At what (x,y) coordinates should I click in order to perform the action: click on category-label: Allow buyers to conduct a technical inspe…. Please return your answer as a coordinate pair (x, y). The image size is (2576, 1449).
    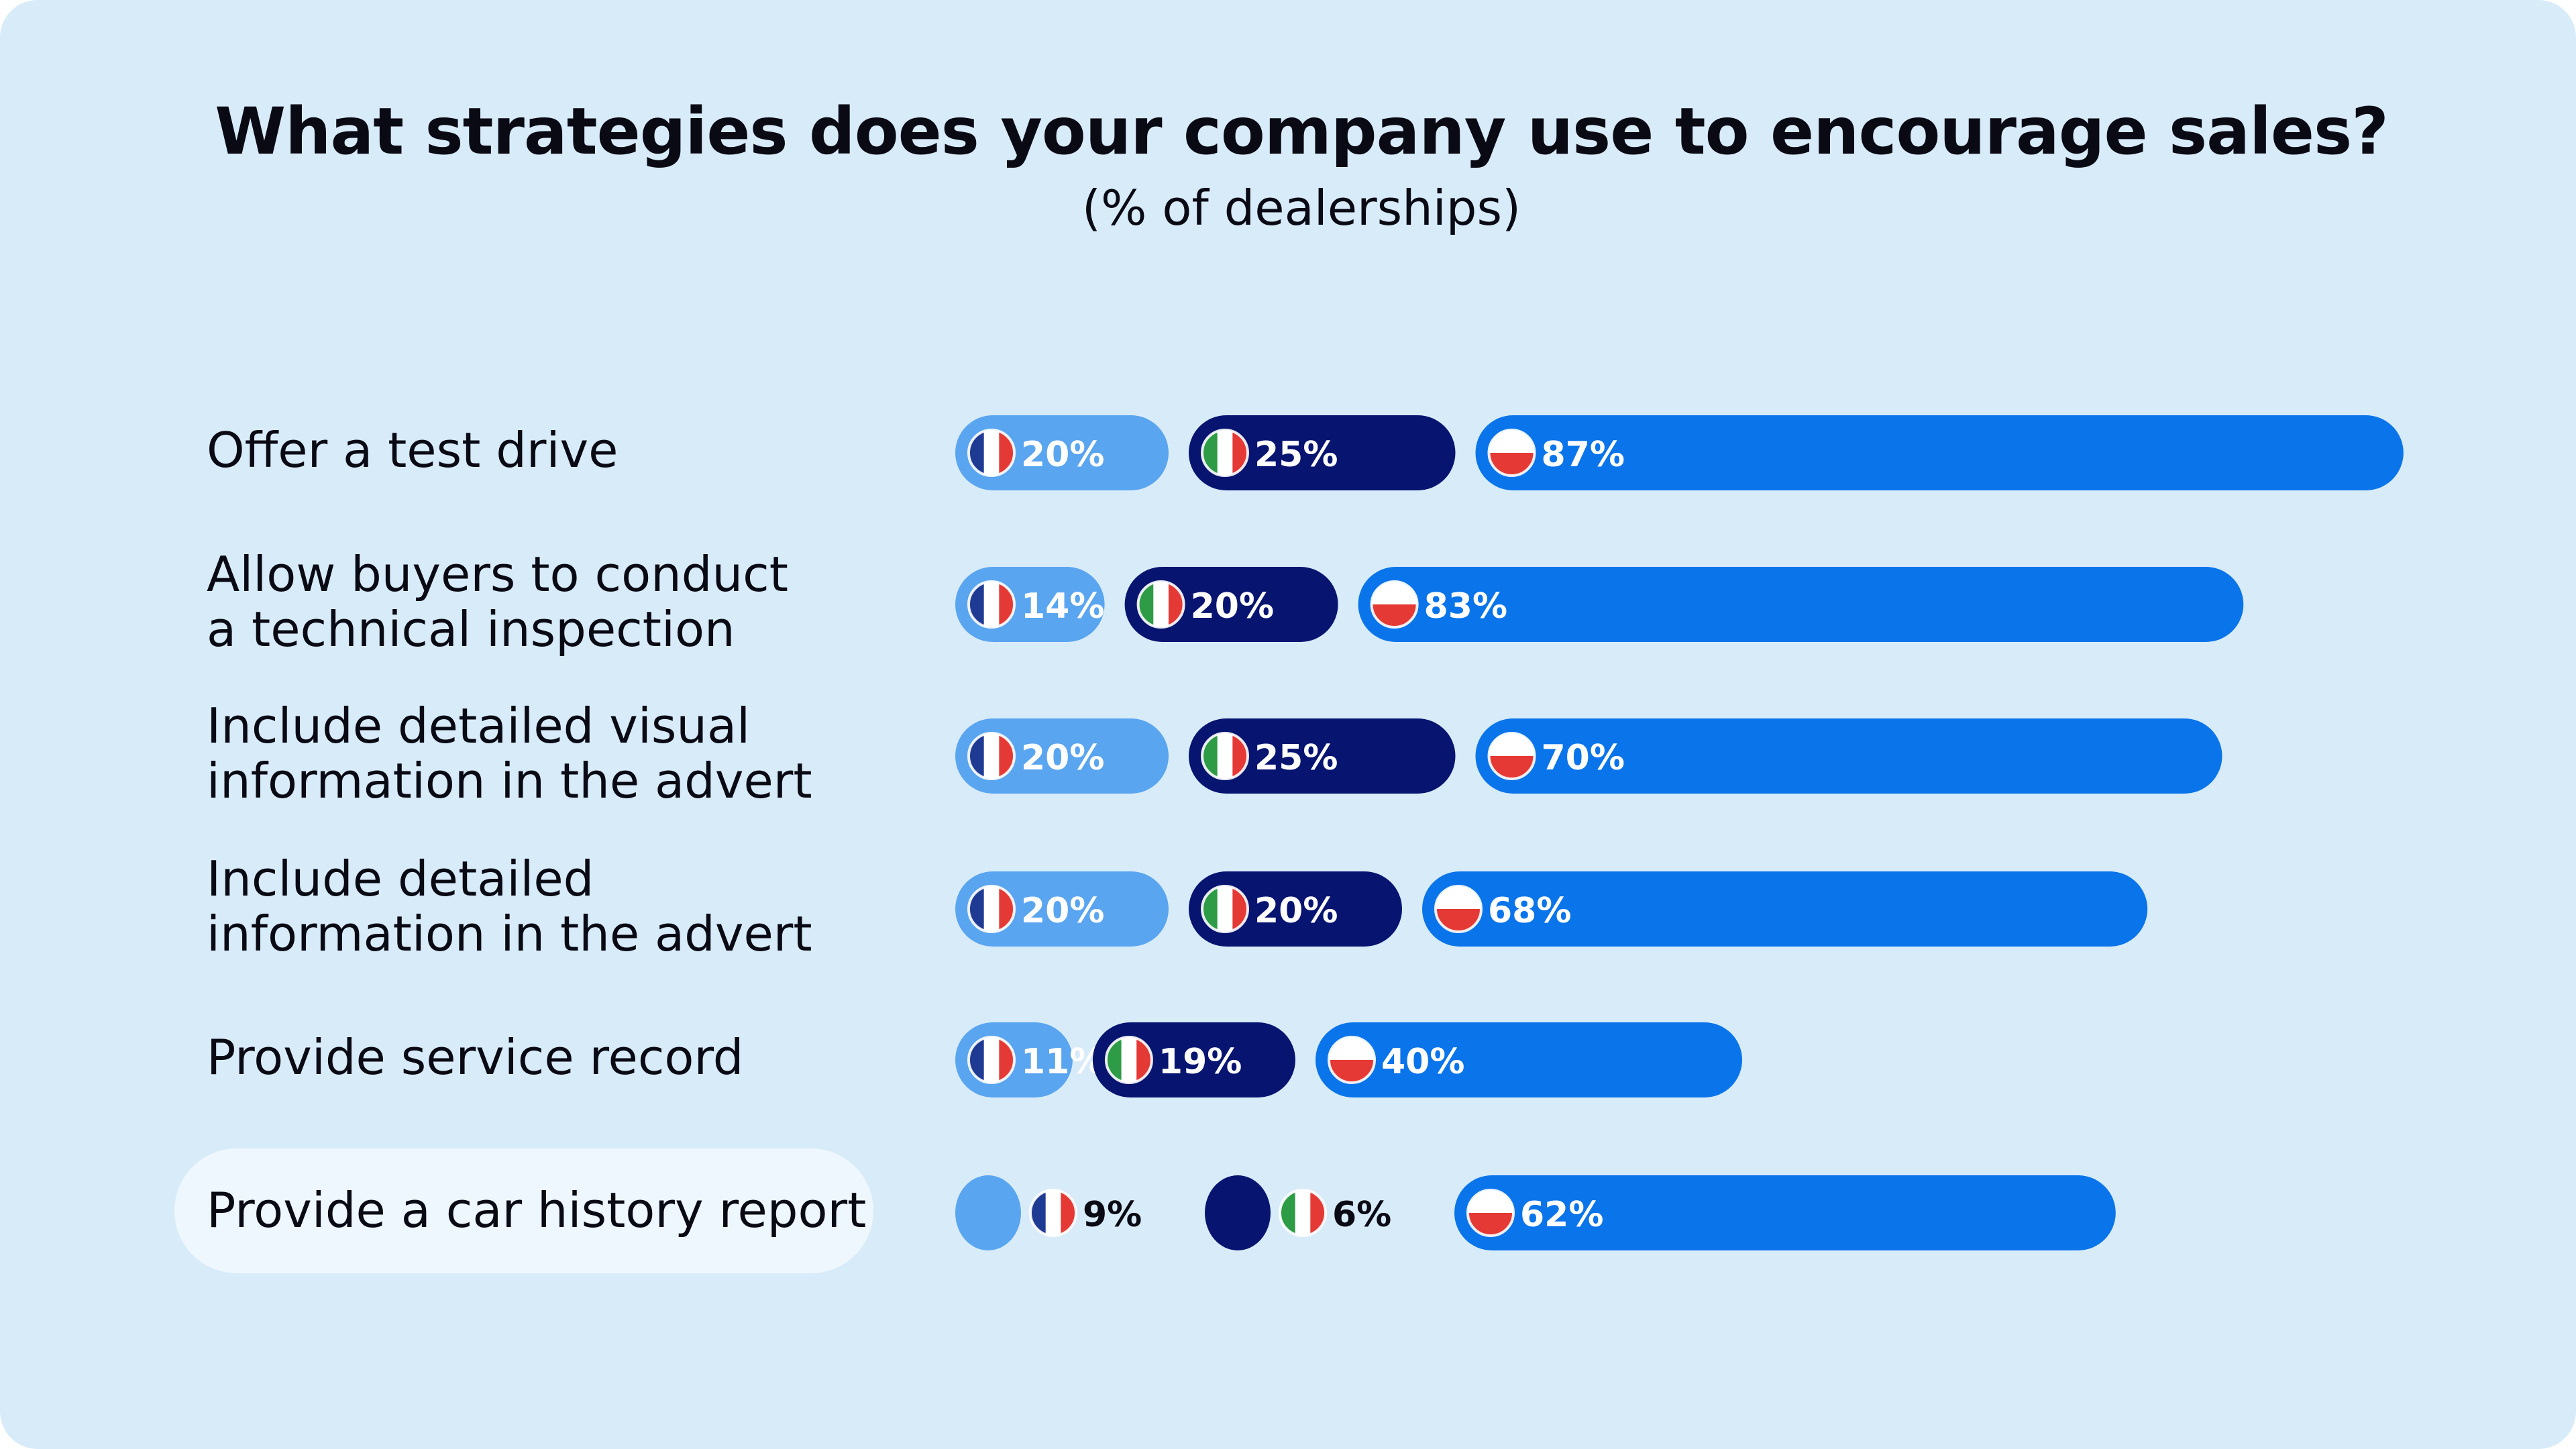
    Looking at the image, I should click on (542, 602).